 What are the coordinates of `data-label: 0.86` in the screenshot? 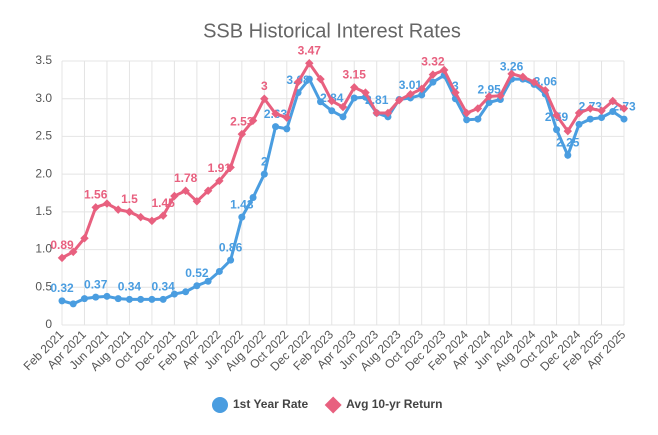 It's located at (231, 247).